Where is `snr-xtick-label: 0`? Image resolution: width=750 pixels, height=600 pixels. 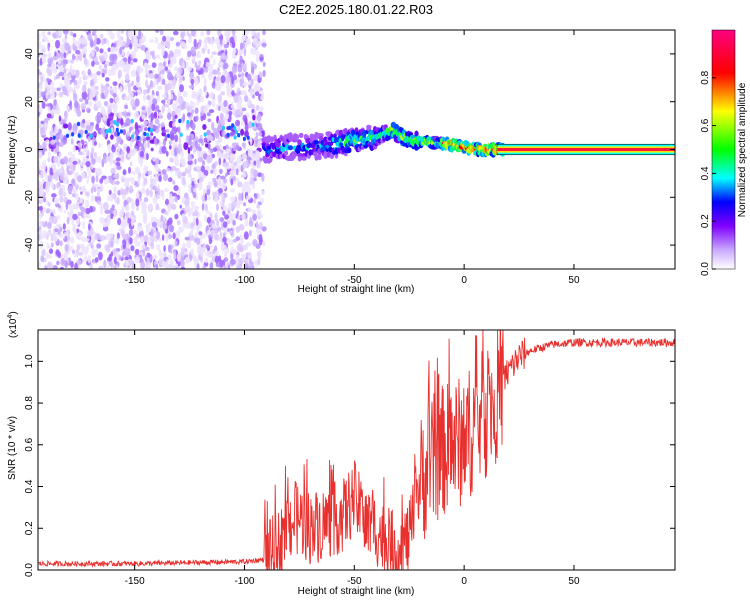 snr-xtick-label: 0 is located at coordinates (464, 581).